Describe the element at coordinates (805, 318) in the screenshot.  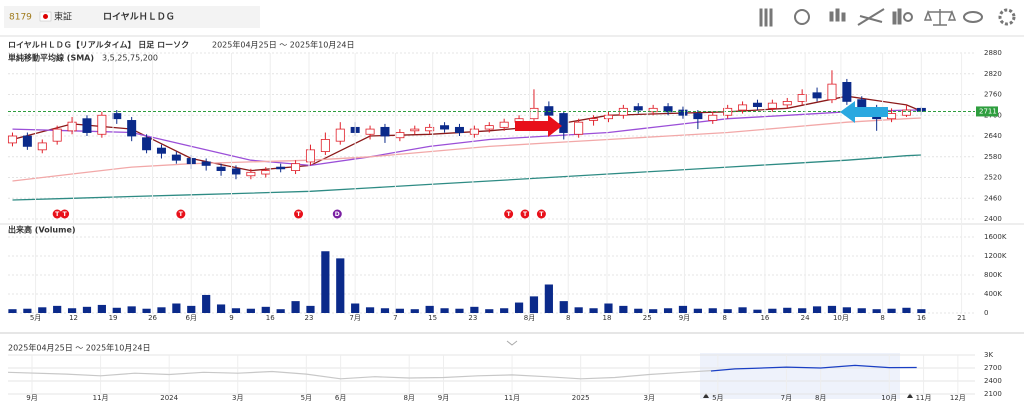
I see `x-tick-label: 24` at that location.